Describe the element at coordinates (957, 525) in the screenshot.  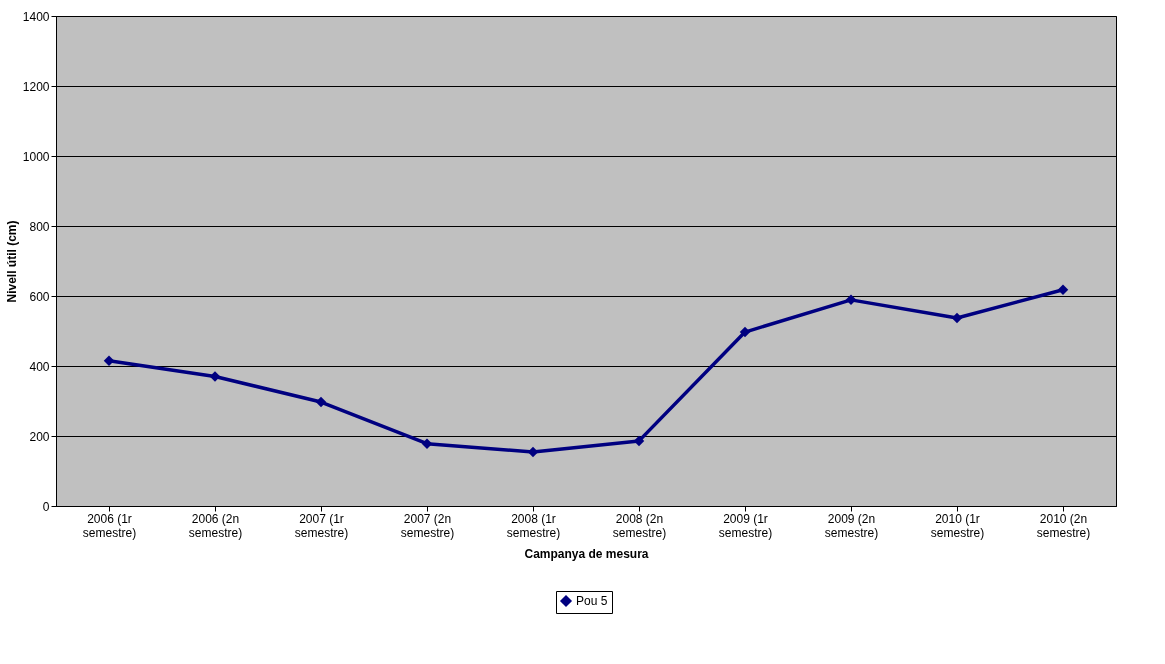
I see `x-tick-label: 2010 (1r semestre)` at that location.